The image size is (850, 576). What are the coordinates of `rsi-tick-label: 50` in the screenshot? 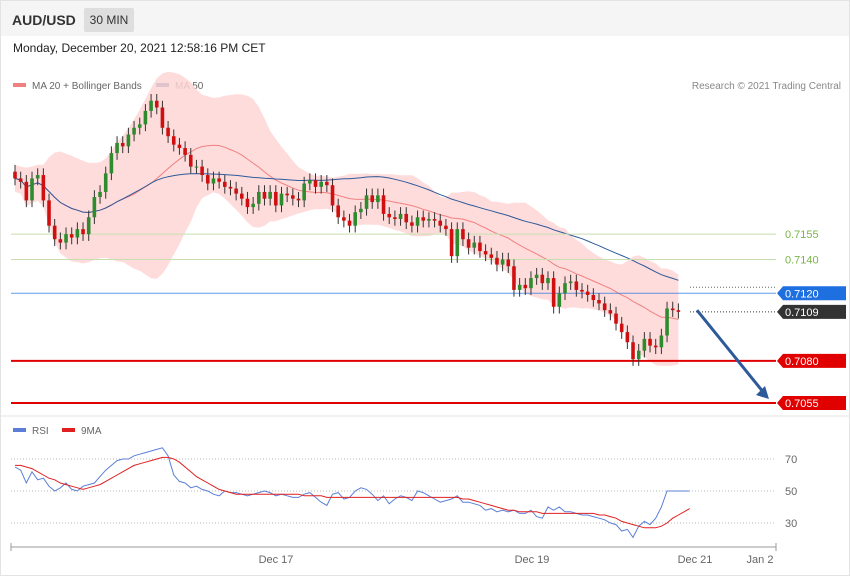 It's located at (791, 492).